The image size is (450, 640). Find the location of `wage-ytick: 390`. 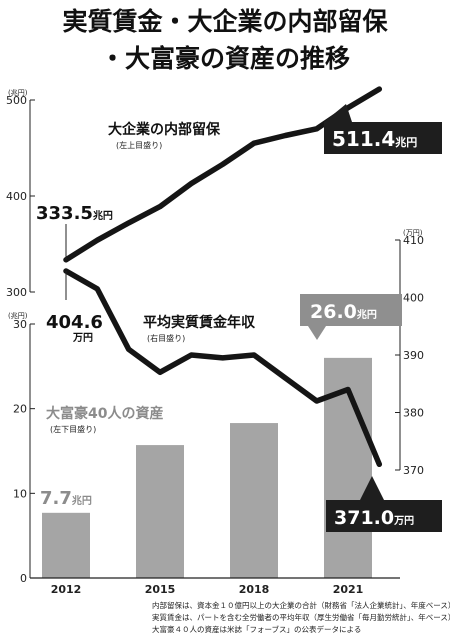

wage-ytick: 390 is located at coordinates (413, 355).